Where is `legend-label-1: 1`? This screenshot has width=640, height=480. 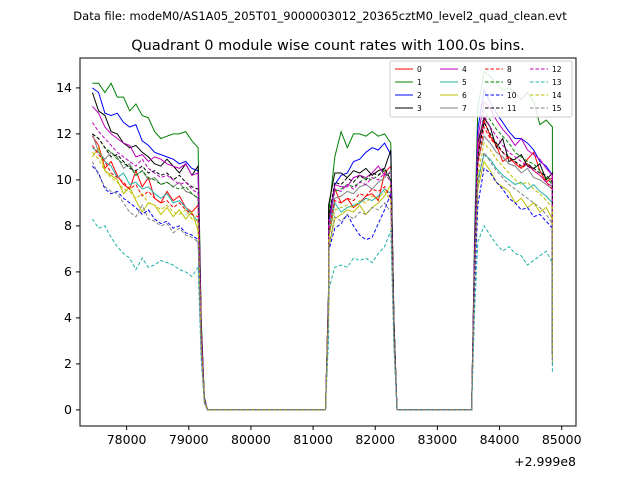 legend-label-1: 1 is located at coordinates (419, 82).